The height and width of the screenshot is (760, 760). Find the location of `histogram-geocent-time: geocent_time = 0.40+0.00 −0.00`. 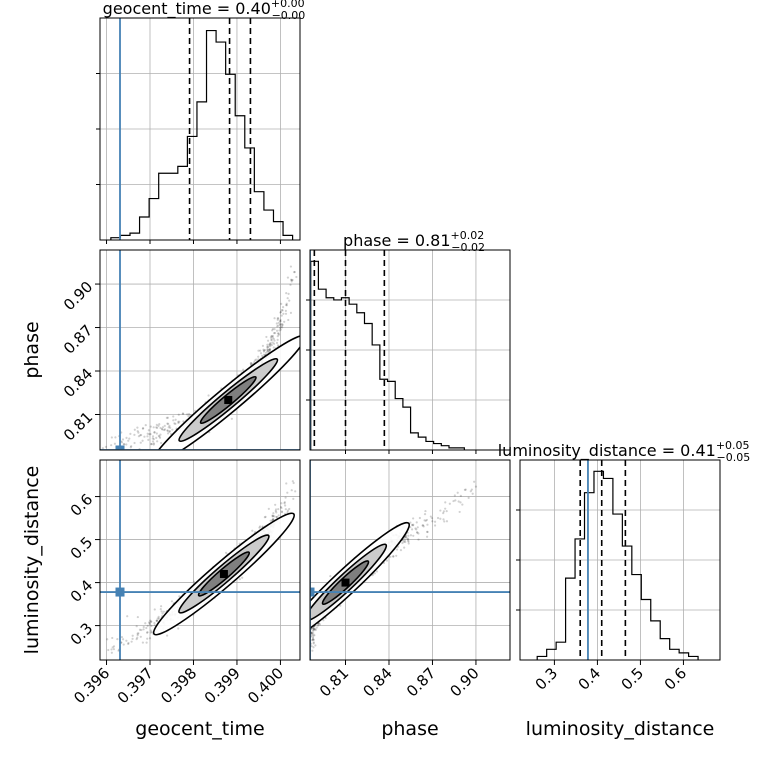

histogram-geocent-time: geocent_time = 0.40+0.00 −0.00 is located at coordinates (200, 120).